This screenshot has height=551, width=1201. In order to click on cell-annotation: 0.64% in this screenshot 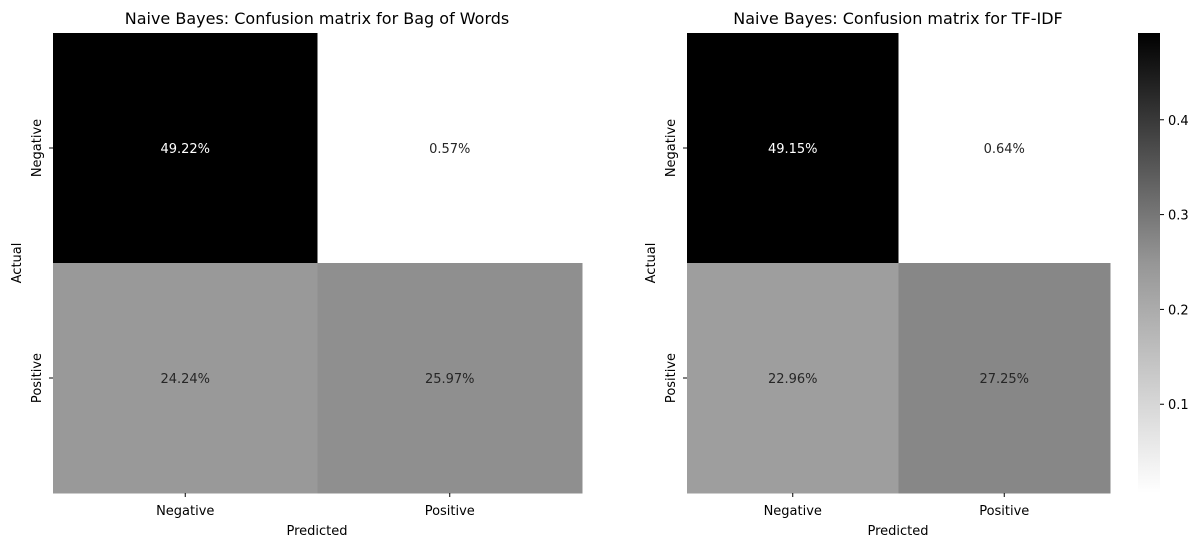, I will do `click(1004, 149)`.